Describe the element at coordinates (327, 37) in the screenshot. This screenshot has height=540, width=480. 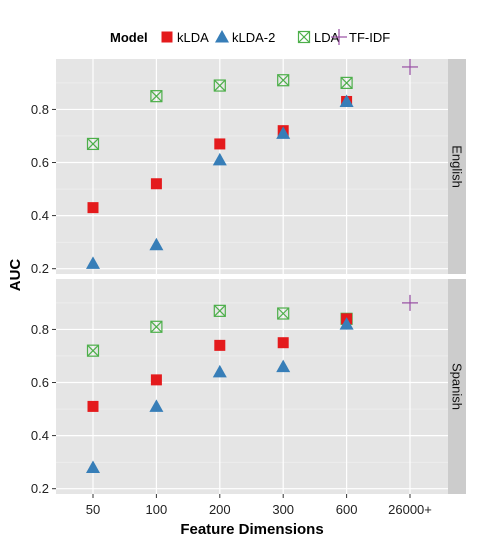
I see `legend-label-lda: LDA` at that location.